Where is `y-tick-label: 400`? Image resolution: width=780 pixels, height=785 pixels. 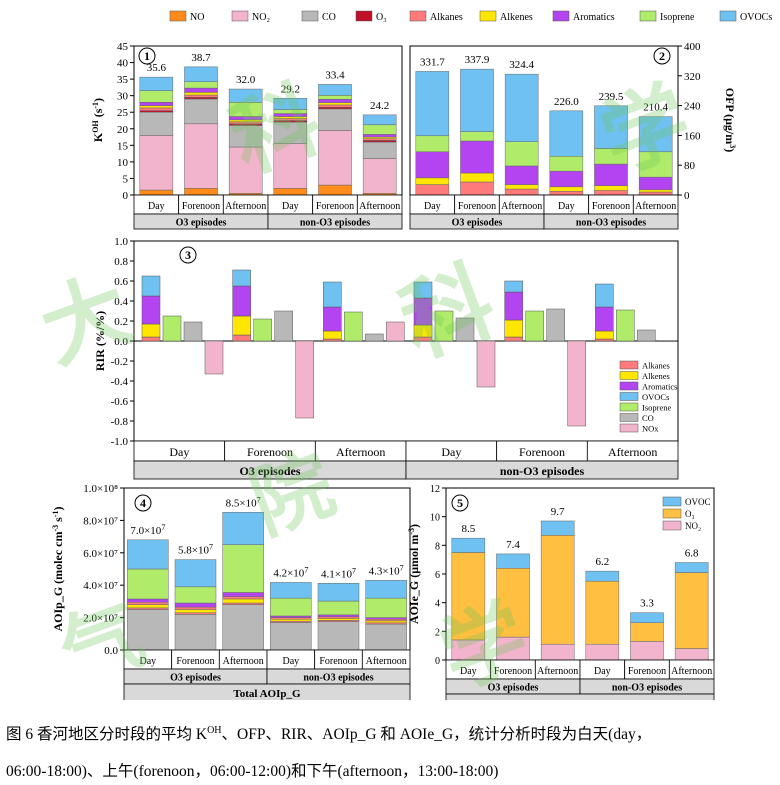
y-tick-label: 400 is located at coordinates (692, 47).